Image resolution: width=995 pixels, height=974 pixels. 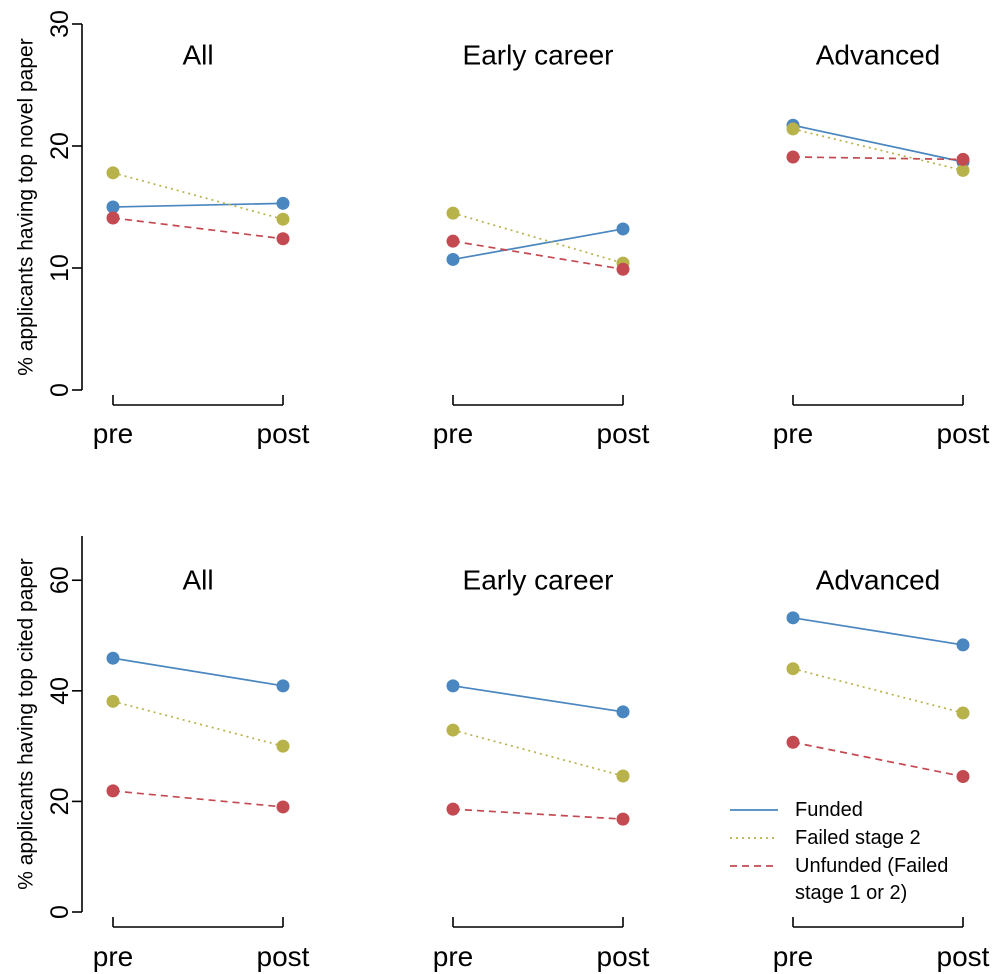 What do you see at coordinates (26, 724) in the screenshot?
I see `y-axis-label: % applicants having top cited paper` at bounding box center [26, 724].